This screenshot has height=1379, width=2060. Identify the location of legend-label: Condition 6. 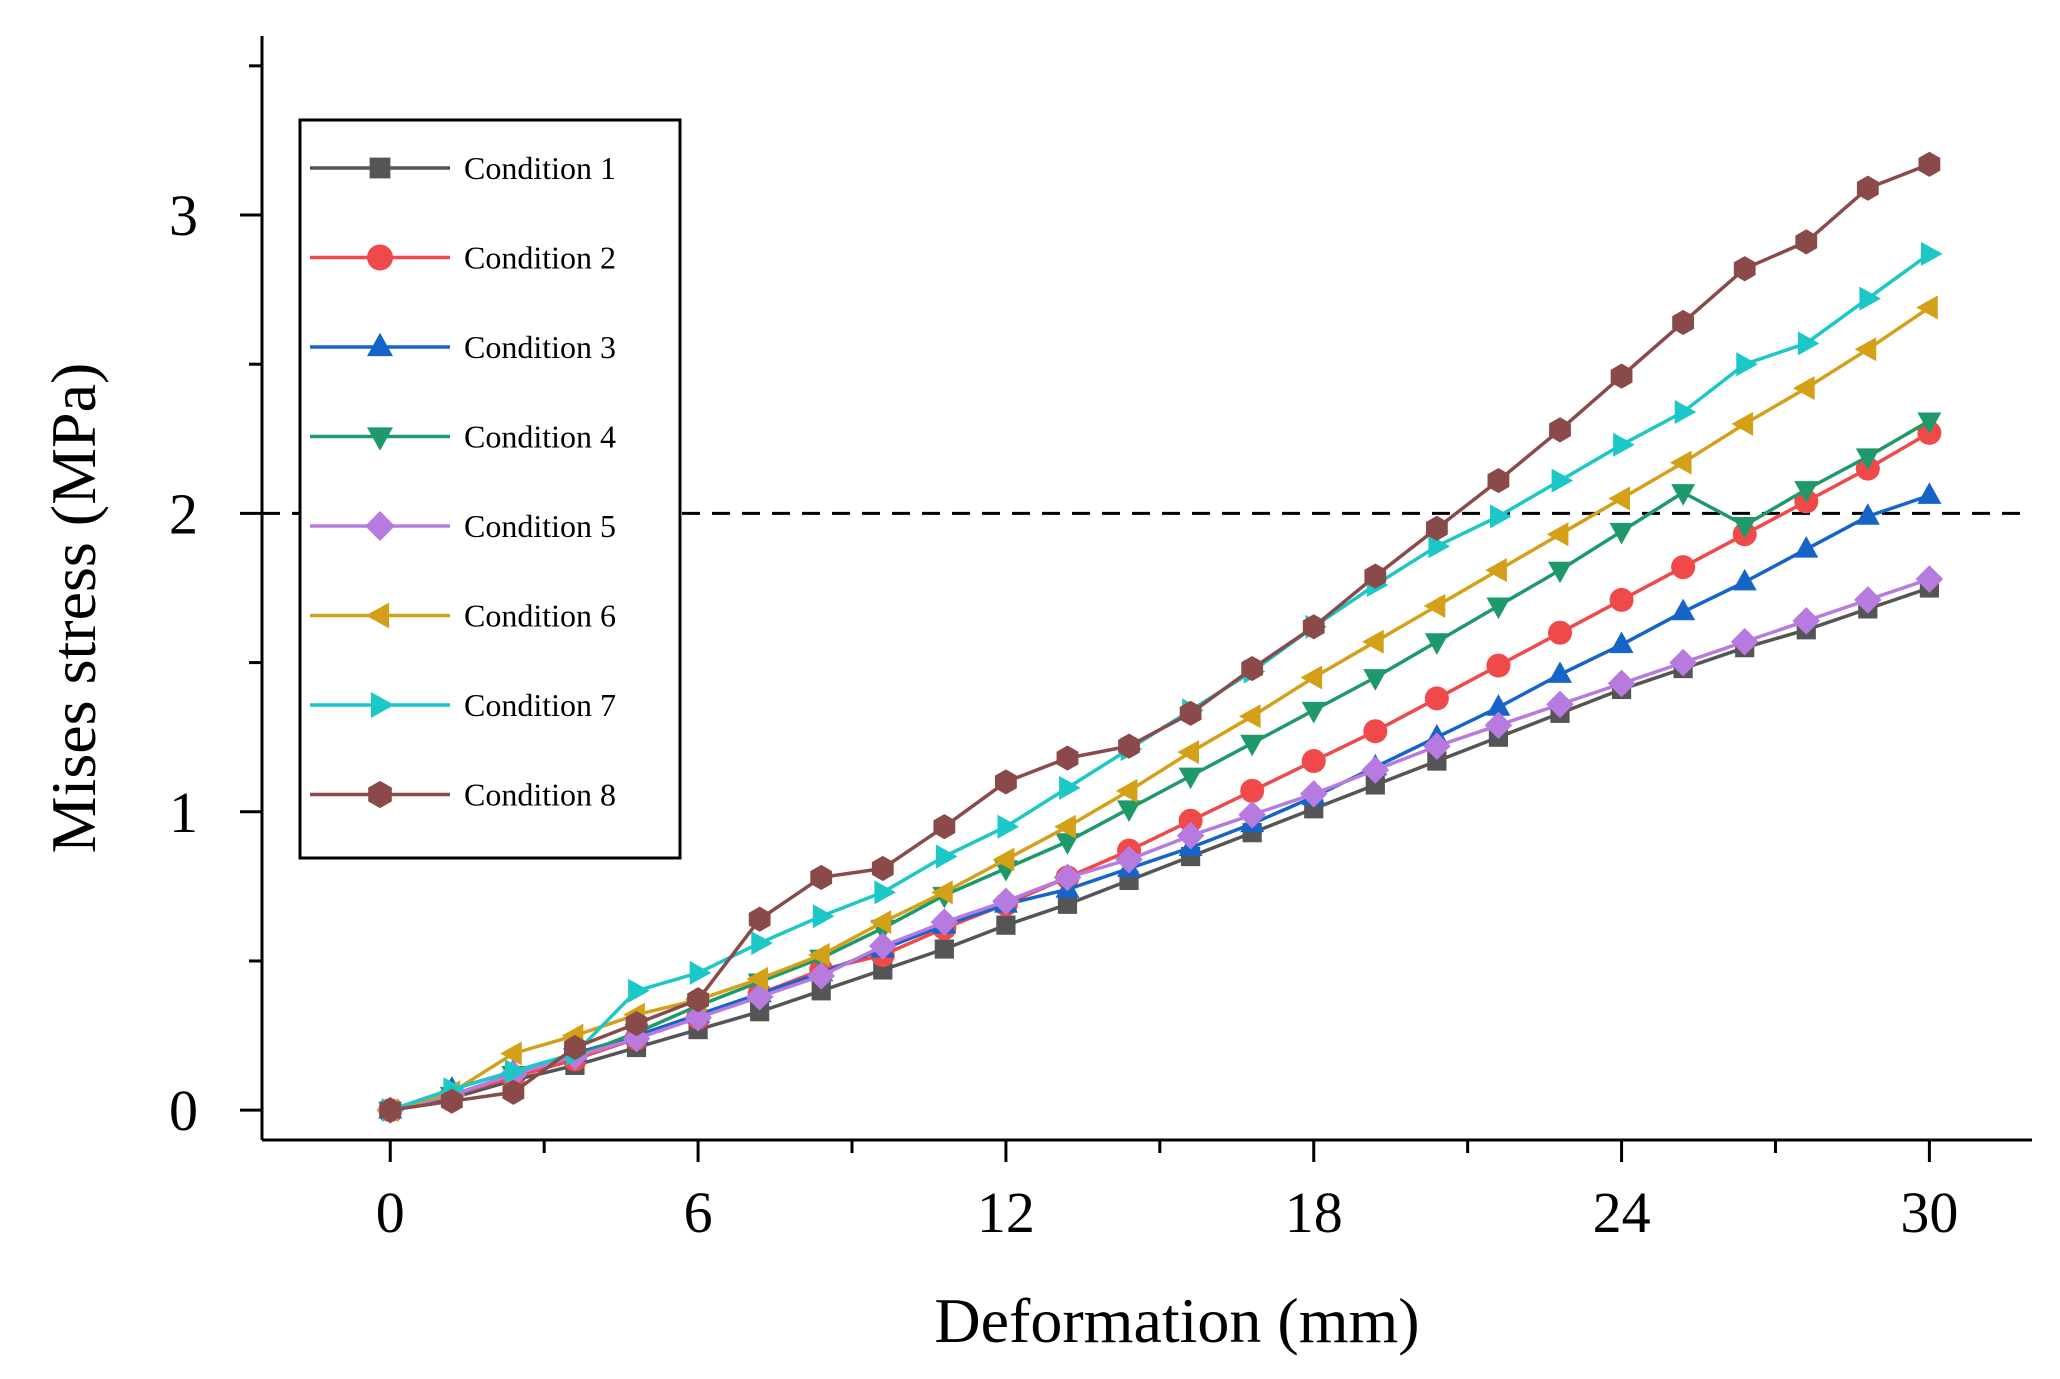
(540, 616).